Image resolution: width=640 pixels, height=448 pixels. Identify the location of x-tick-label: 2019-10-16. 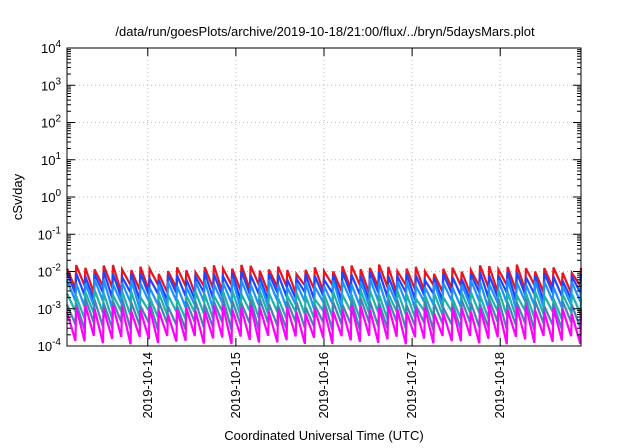
(323, 385).